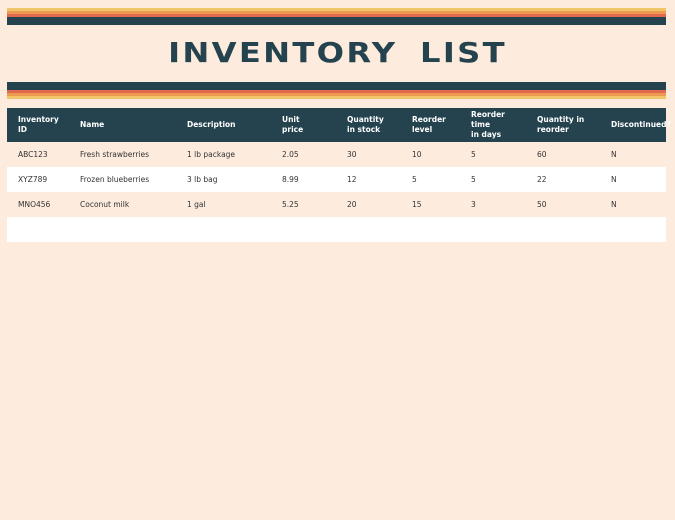  I want to click on column-header: Discontinued?, so click(635, 125).